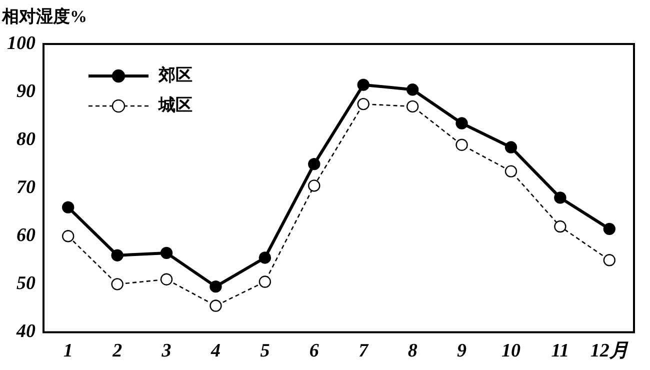 The image size is (650, 370). I want to click on x-tick-label: 3, so click(166, 351).